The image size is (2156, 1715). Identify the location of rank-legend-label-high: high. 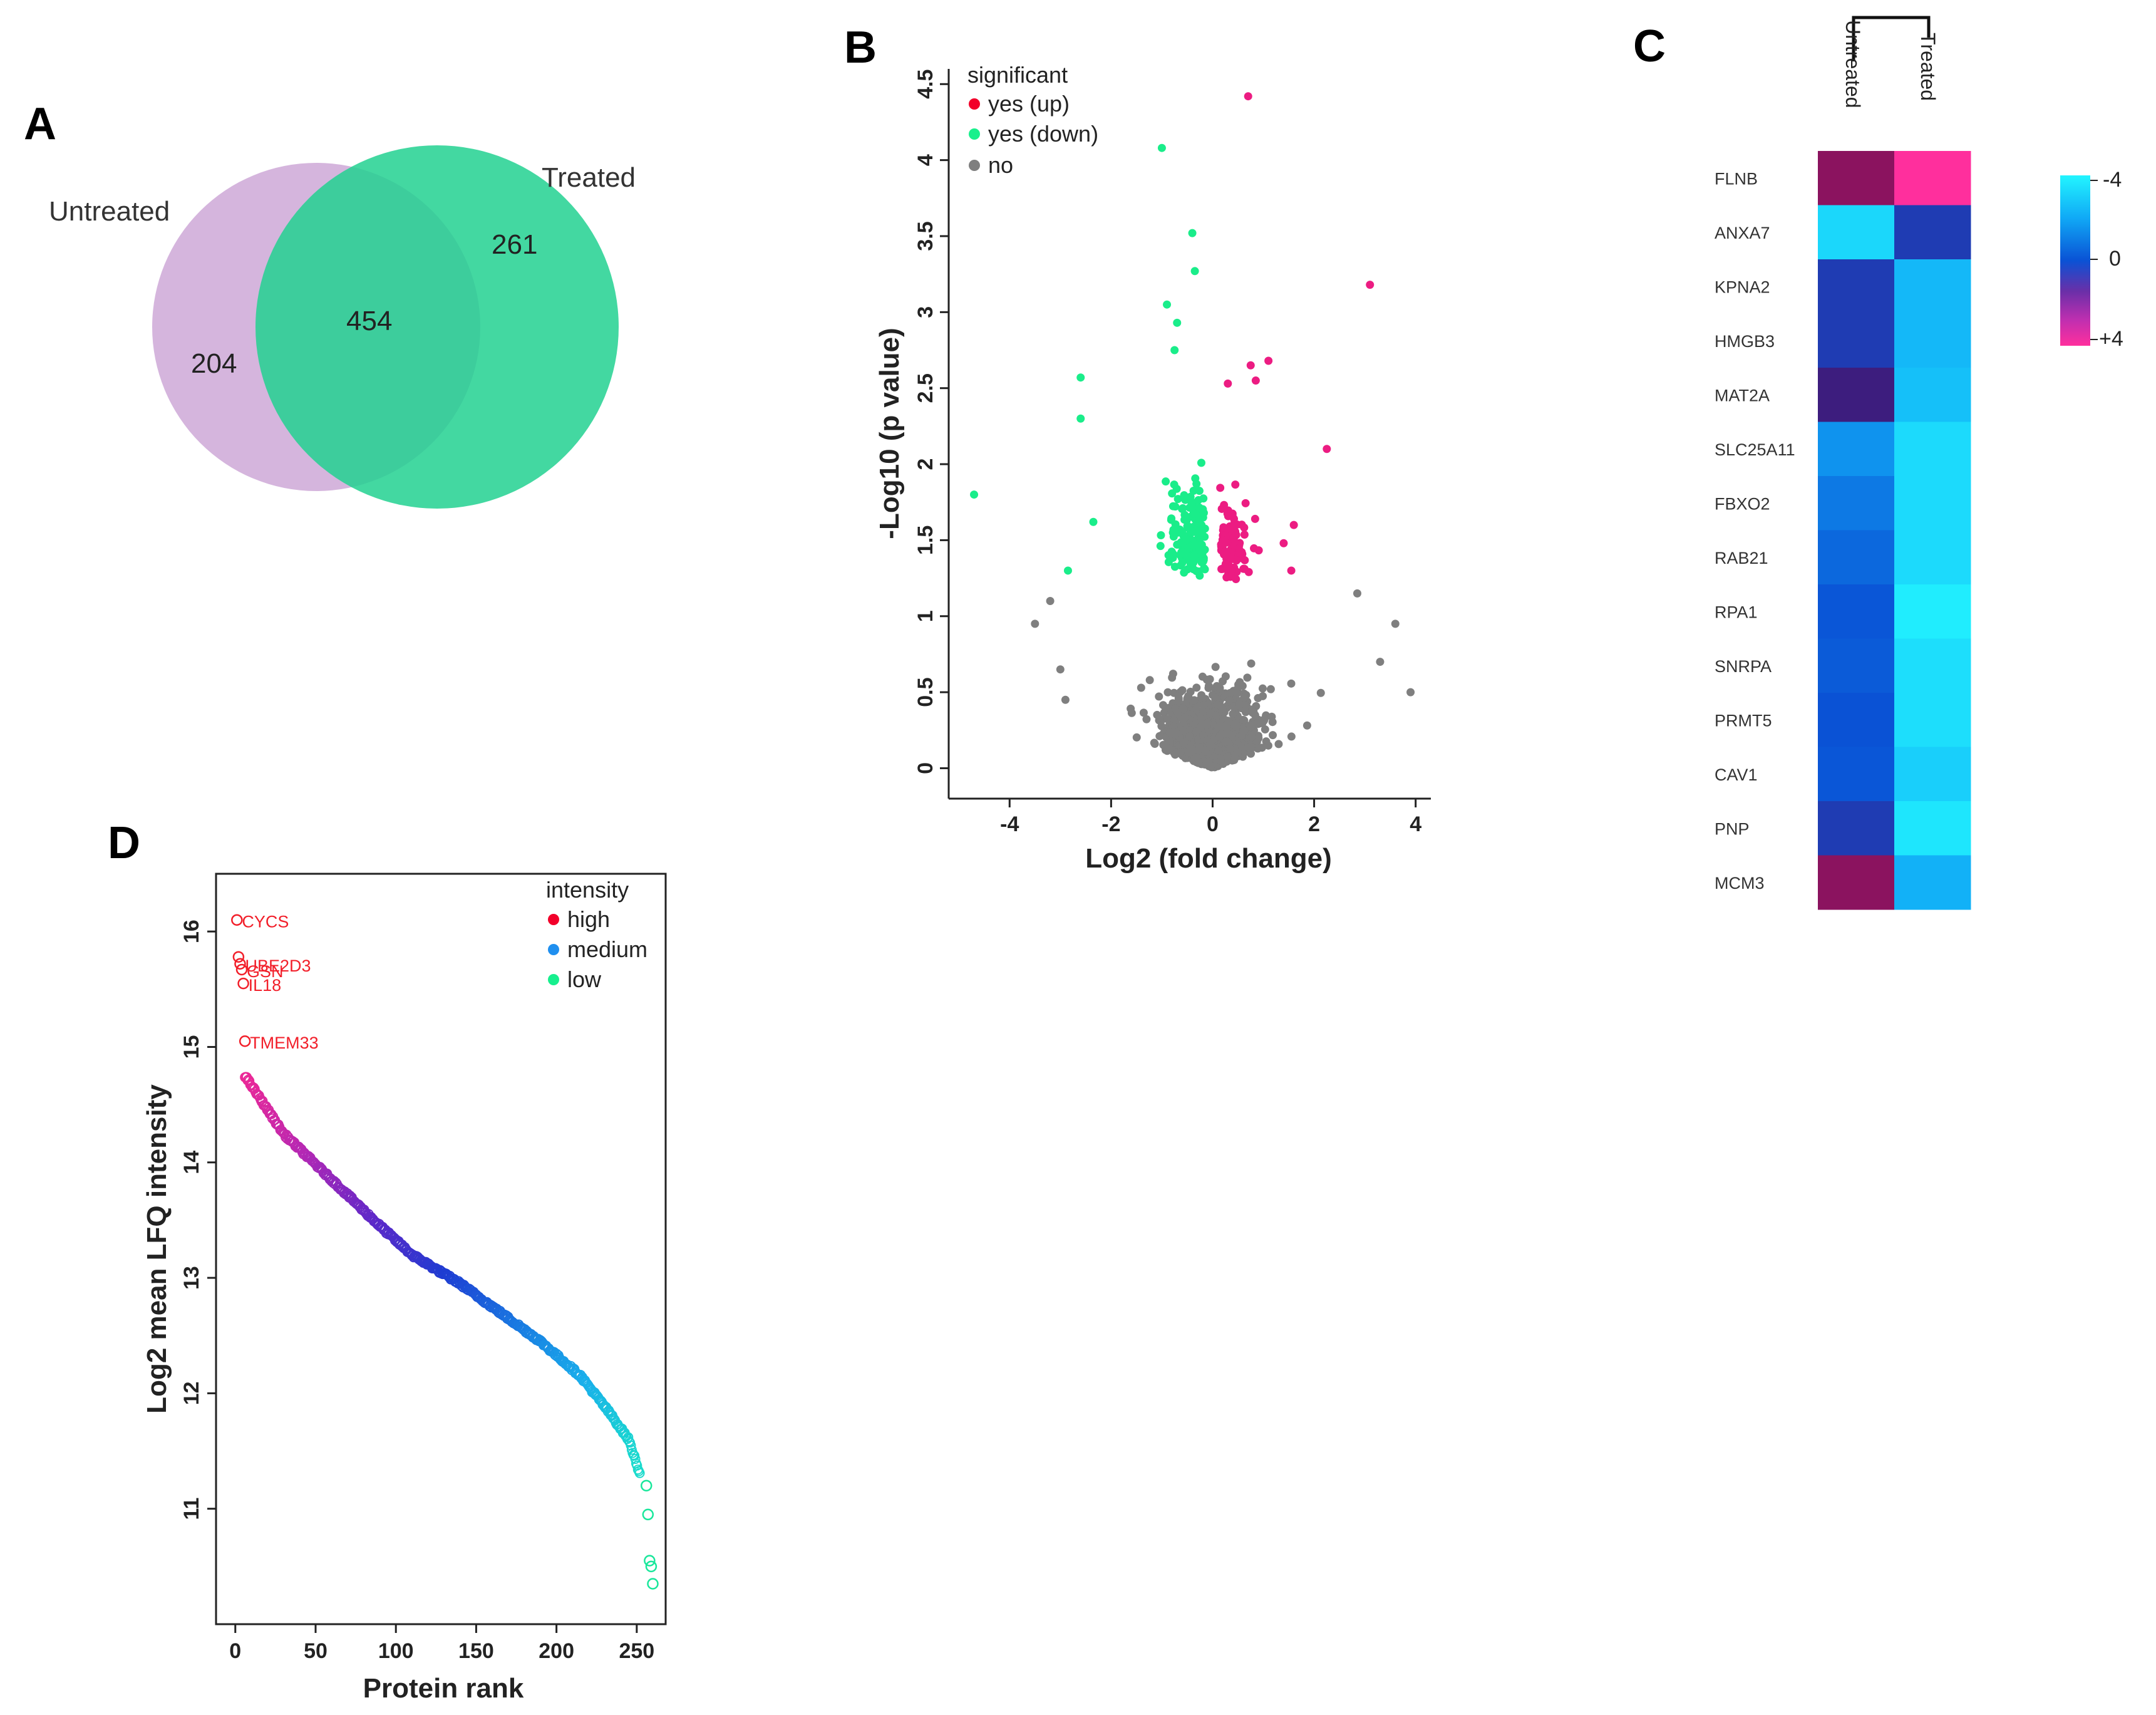
(588, 919).